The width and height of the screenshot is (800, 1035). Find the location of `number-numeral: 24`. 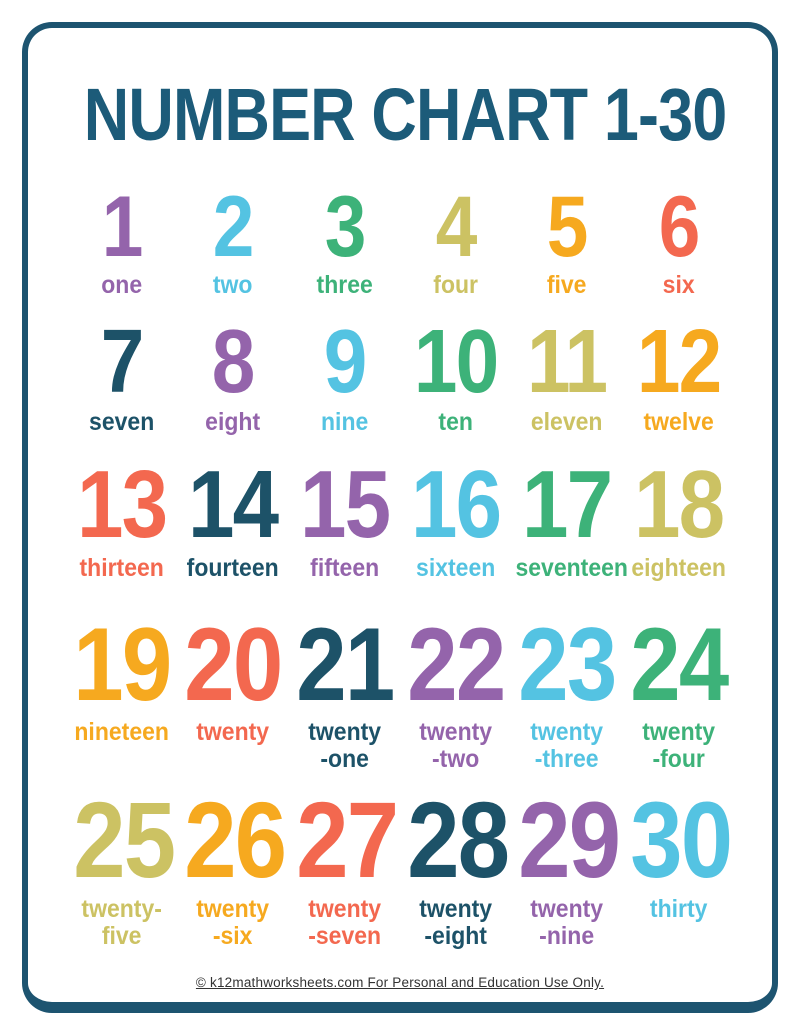

number-numeral: 24 is located at coordinates (679, 665).